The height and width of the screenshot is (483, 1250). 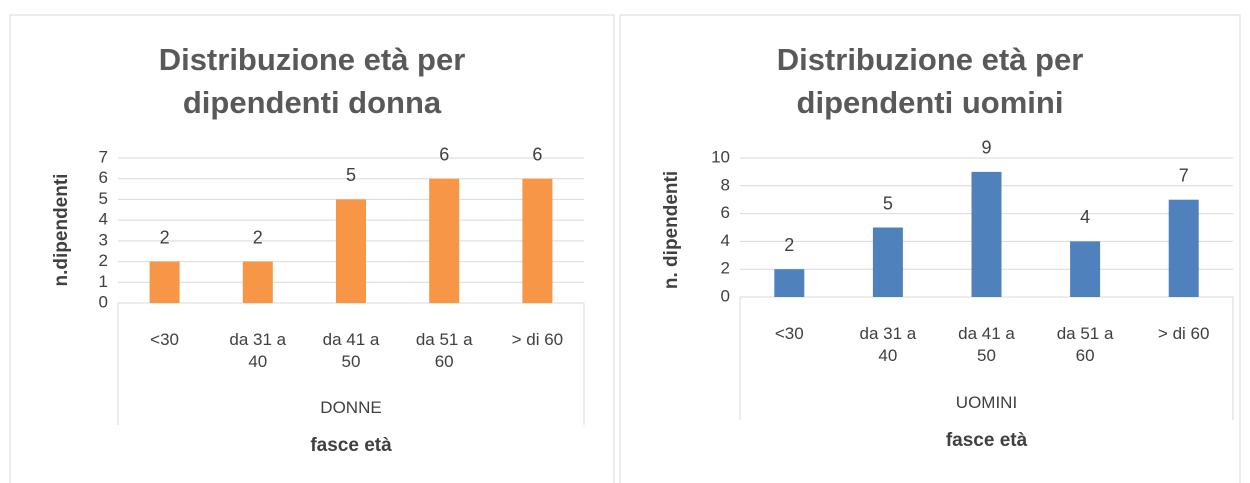 What do you see at coordinates (1085, 217) in the screenshot?
I see `data-label: 4` at bounding box center [1085, 217].